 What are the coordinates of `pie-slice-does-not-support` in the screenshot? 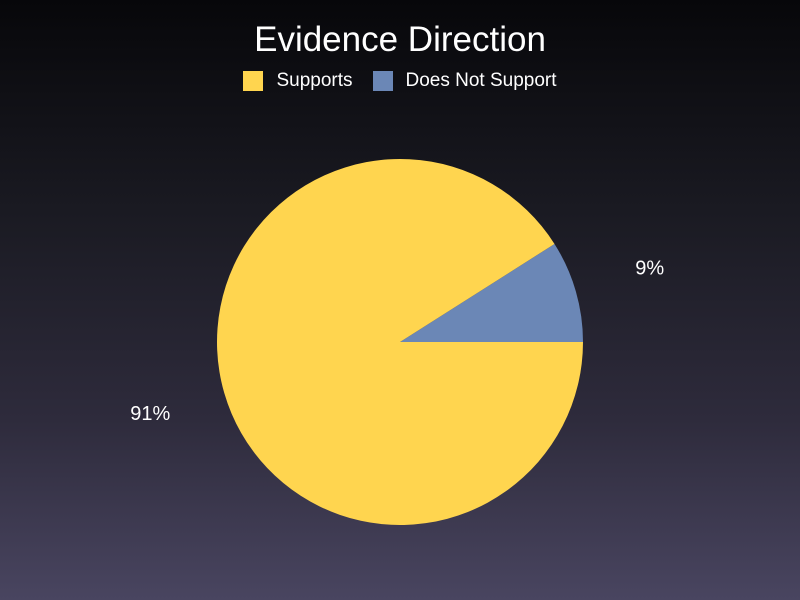 It's located at (491, 292).